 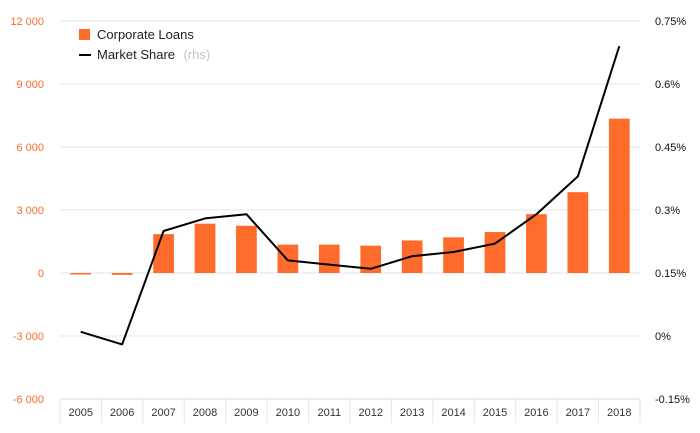 What do you see at coordinates (30, 148) in the screenshot?
I see `y-left-tick-label: 6 000` at bounding box center [30, 148].